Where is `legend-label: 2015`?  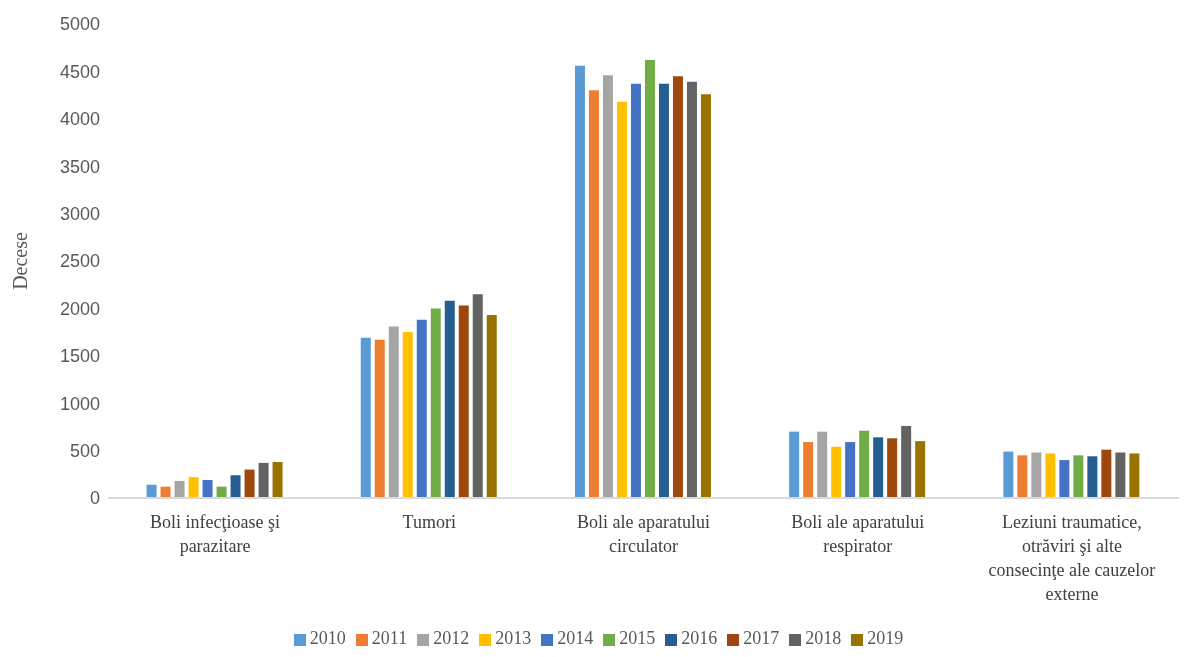 legend-label: 2015 is located at coordinates (637, 638).